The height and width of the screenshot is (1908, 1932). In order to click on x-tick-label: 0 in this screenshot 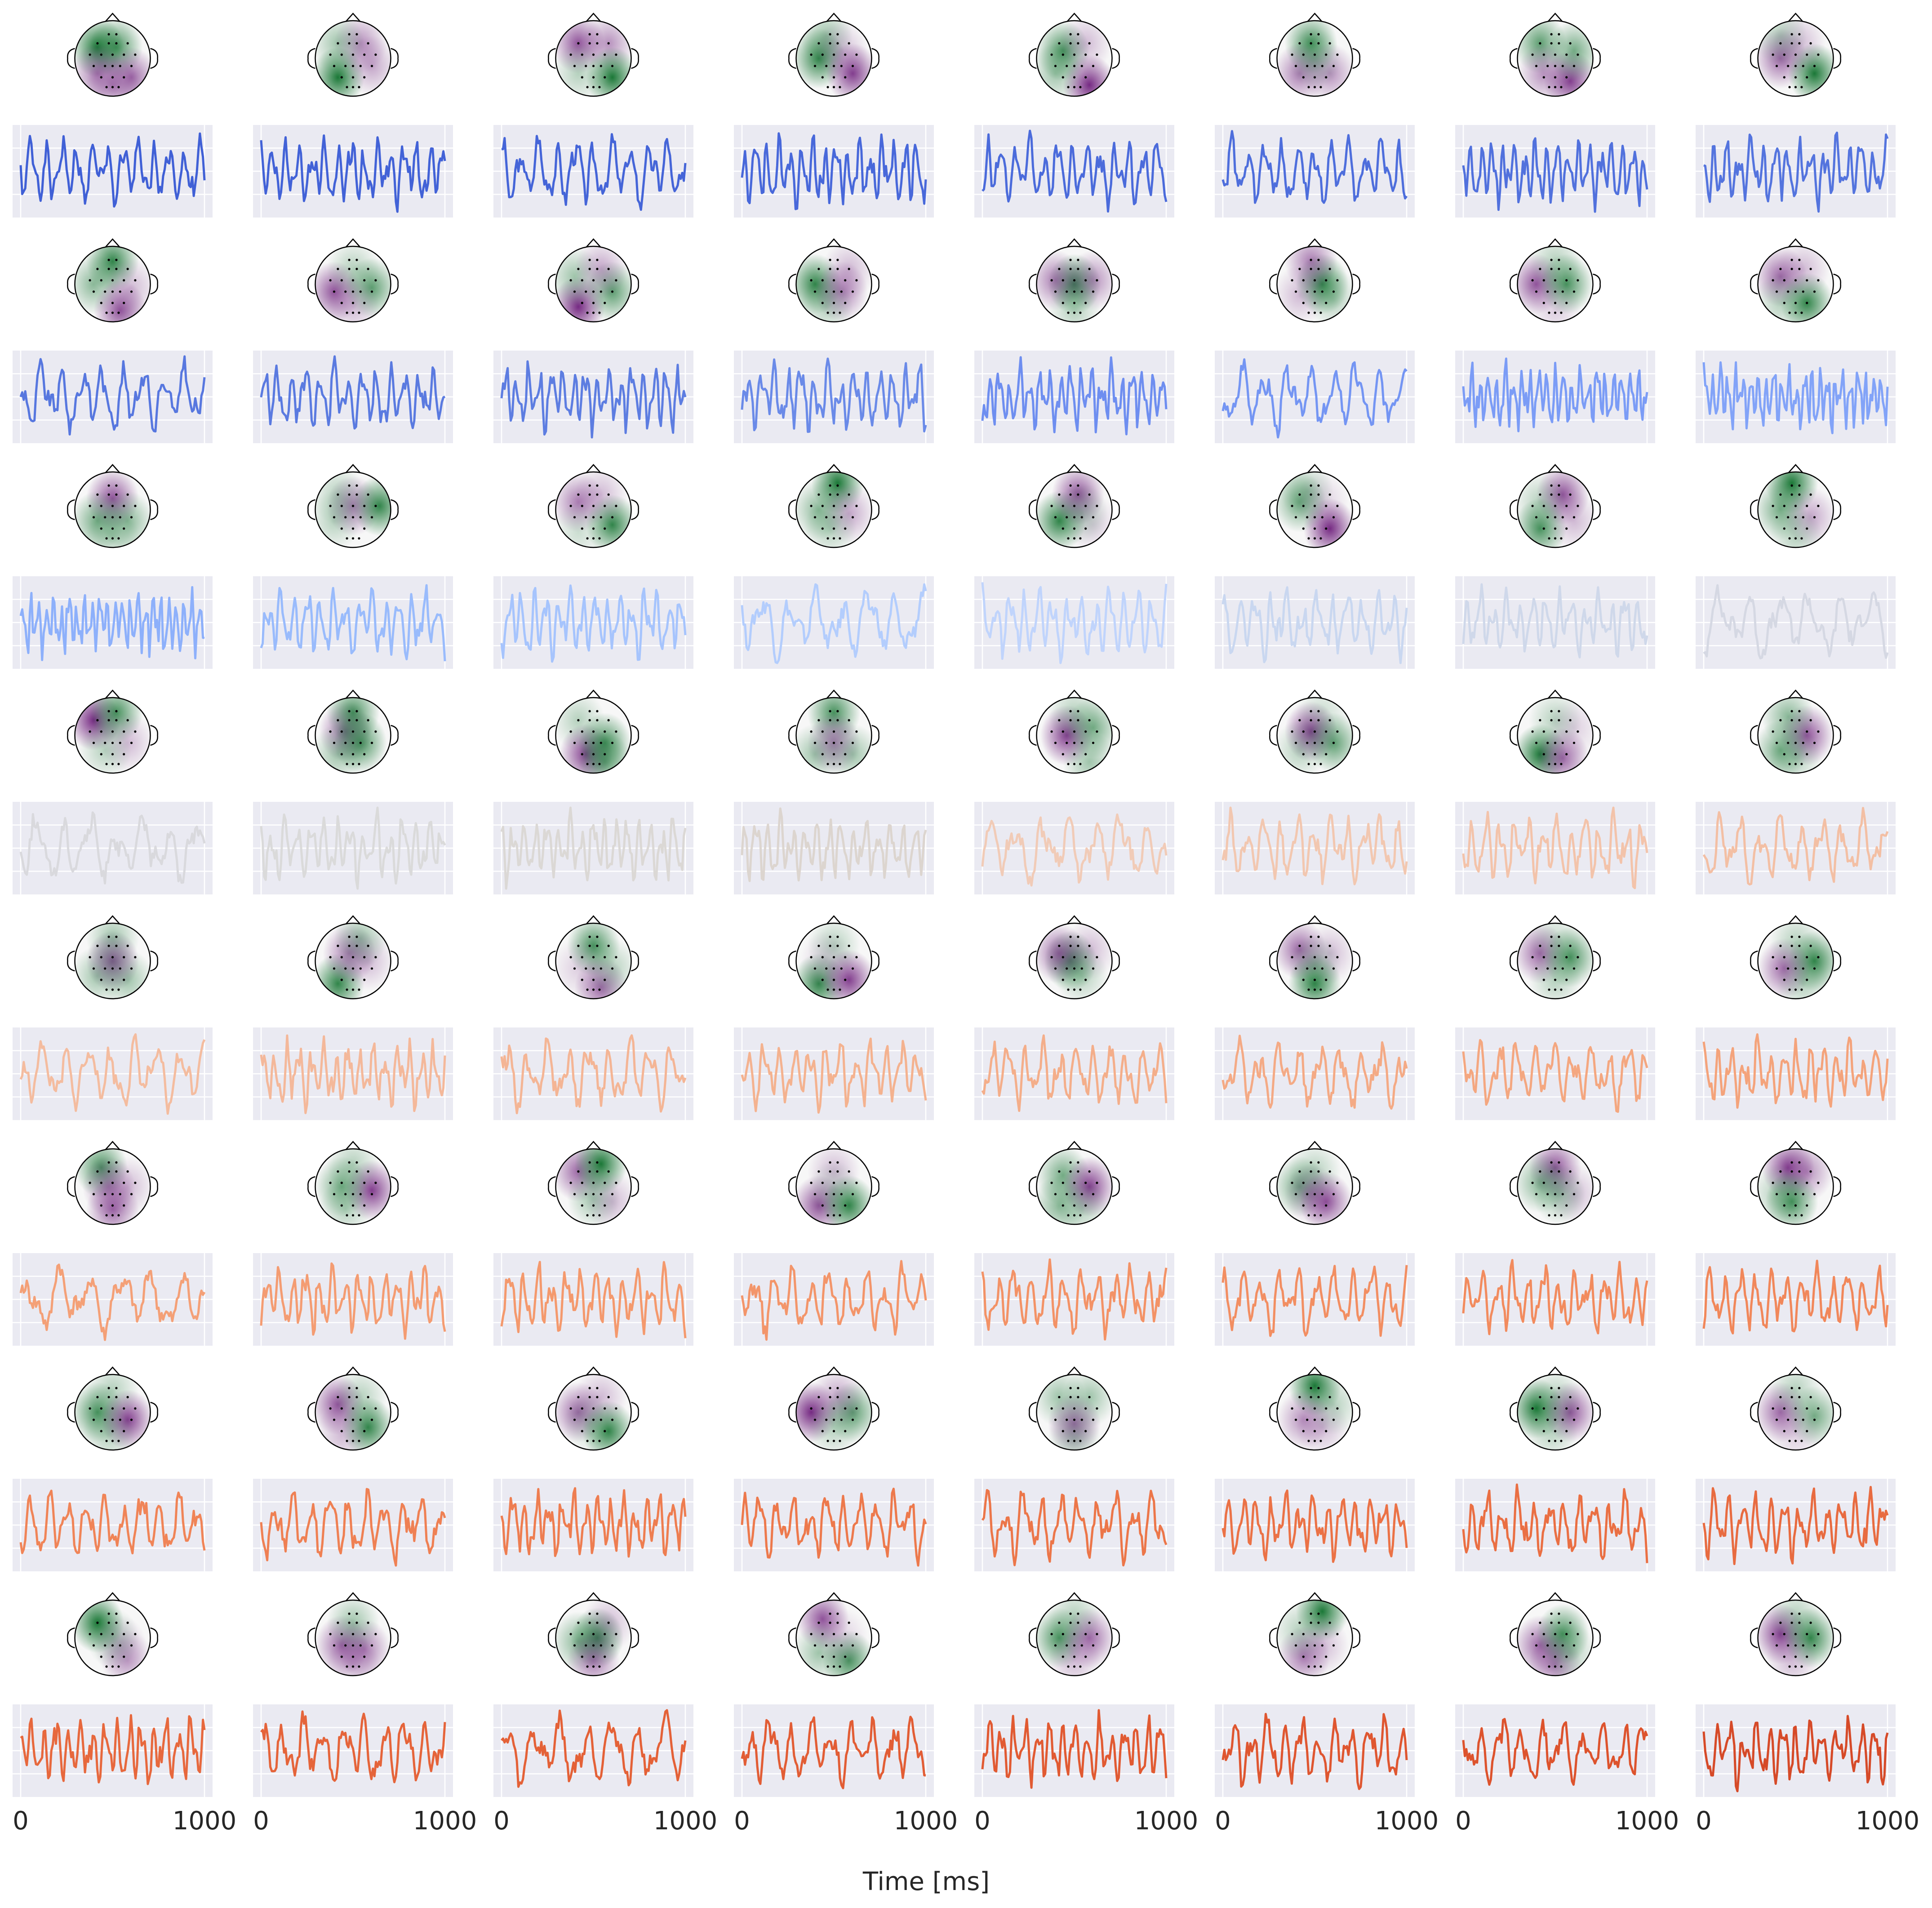, I will do `click(1223, 1821)`.